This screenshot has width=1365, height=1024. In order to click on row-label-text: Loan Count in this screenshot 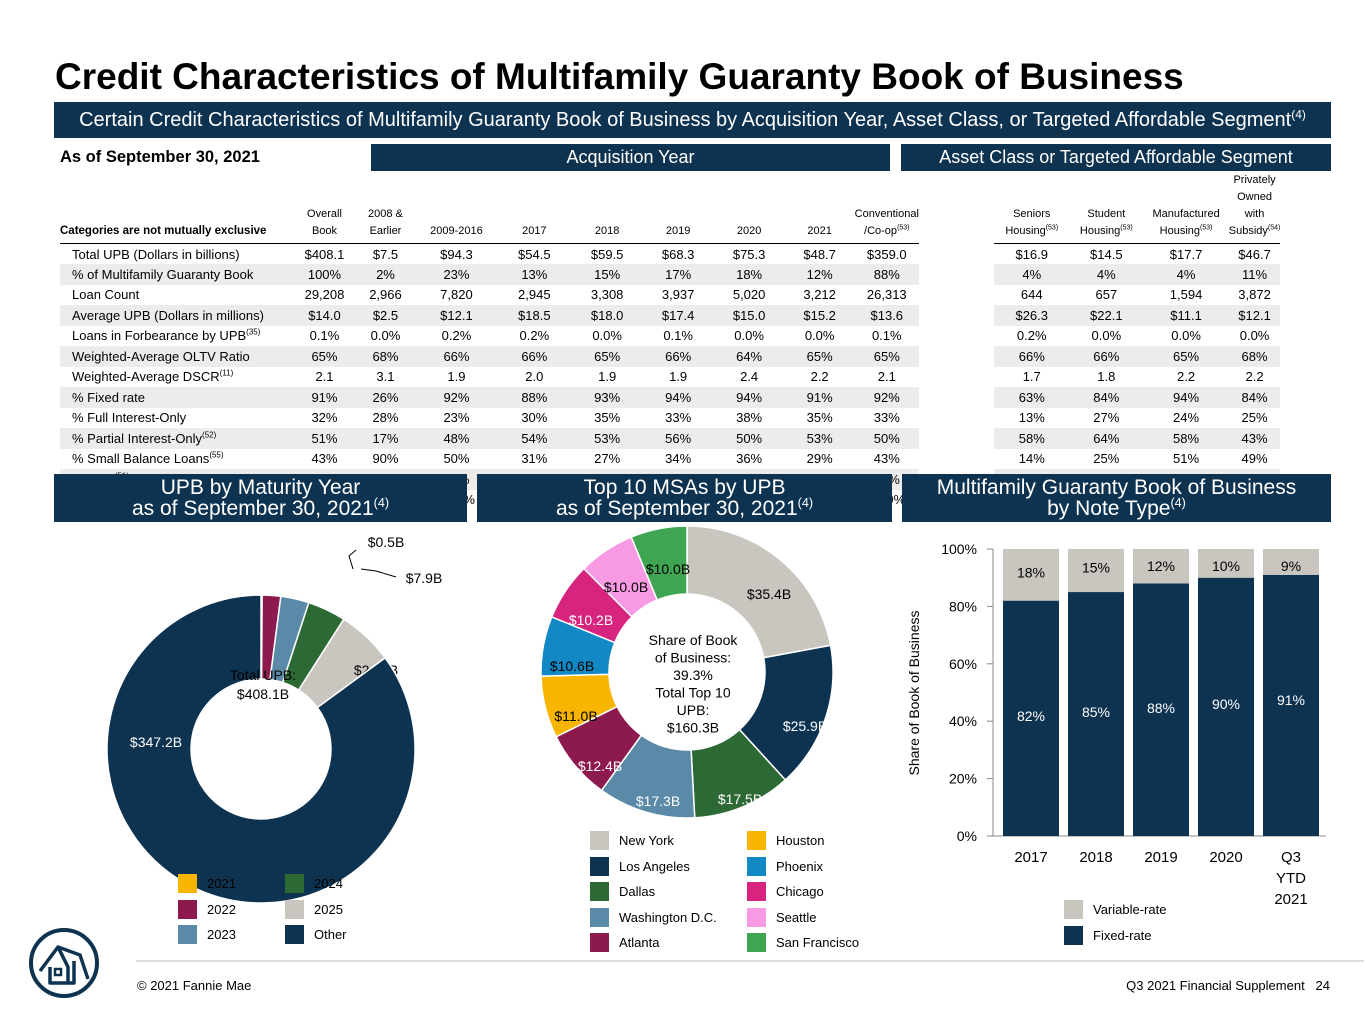, I will do `click(106, 295)`.